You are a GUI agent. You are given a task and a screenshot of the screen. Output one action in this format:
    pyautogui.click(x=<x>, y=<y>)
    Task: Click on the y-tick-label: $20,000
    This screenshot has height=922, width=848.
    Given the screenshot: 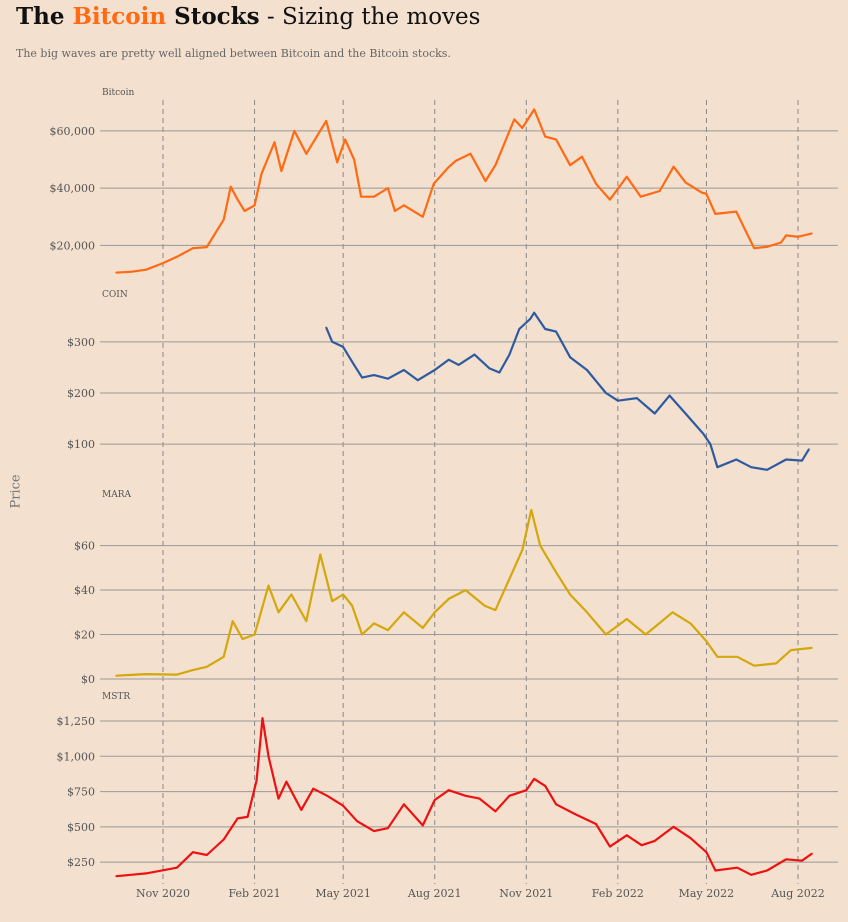 What is the action you would take?
    pyautogui.click(x=73, y=245)
    